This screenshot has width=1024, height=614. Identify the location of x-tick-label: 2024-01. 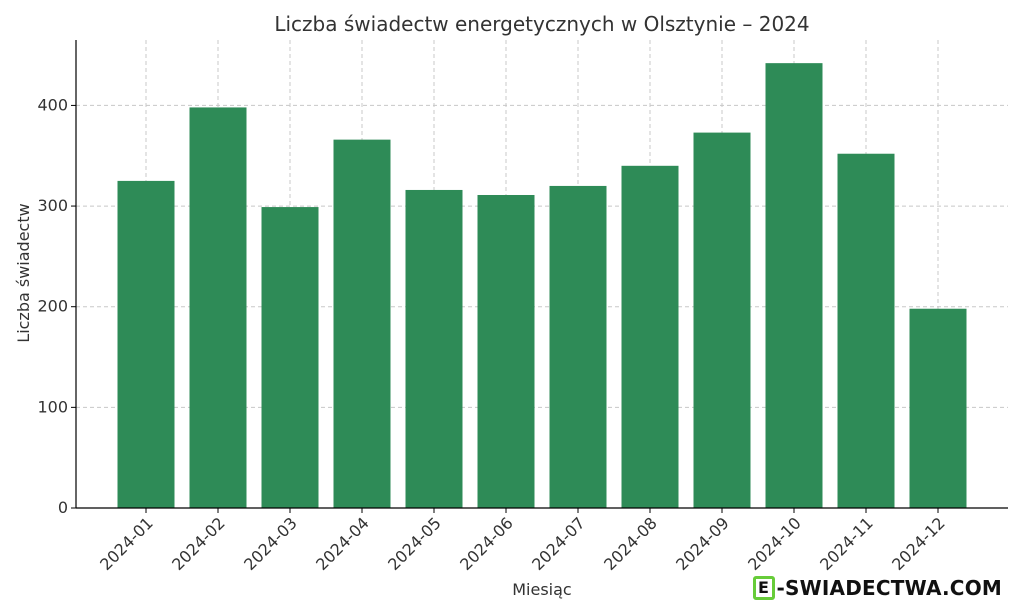
(126, 543).